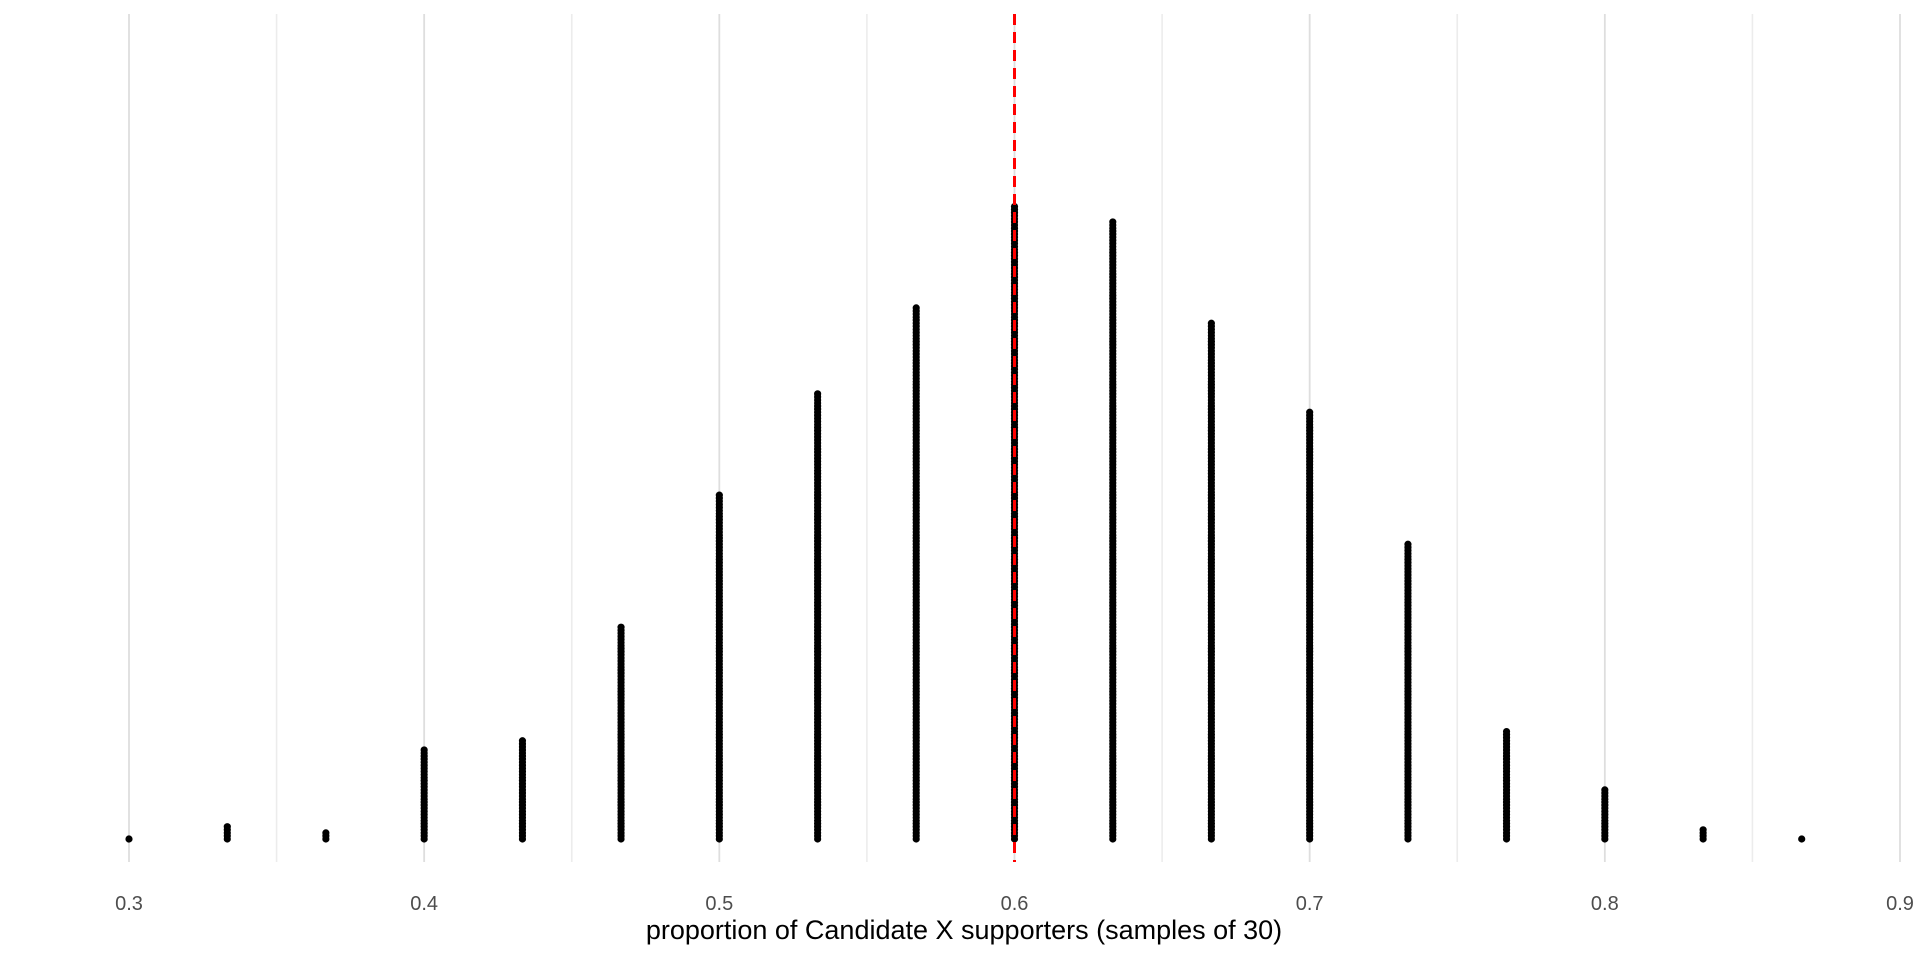  I want to click on x-axis-tick-labels: 0.3 0.4 0.5 0.6 0.7 0.8 0.9, so click(1014, 904).